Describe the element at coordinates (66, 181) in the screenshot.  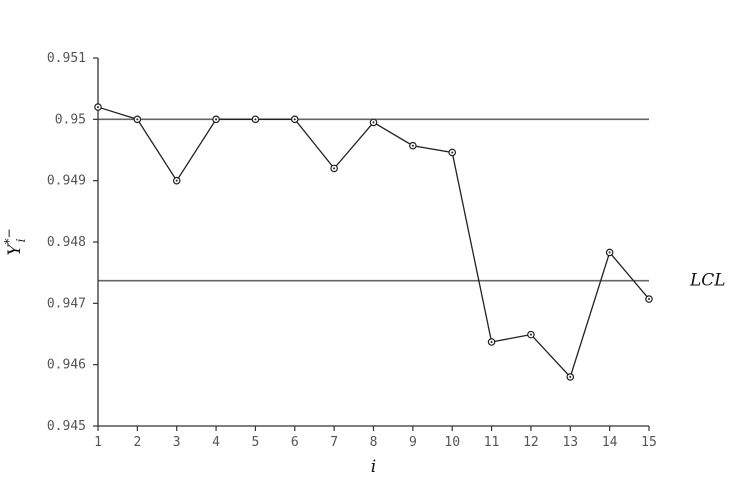
I see `y-tick-label: 0.949` at that location.